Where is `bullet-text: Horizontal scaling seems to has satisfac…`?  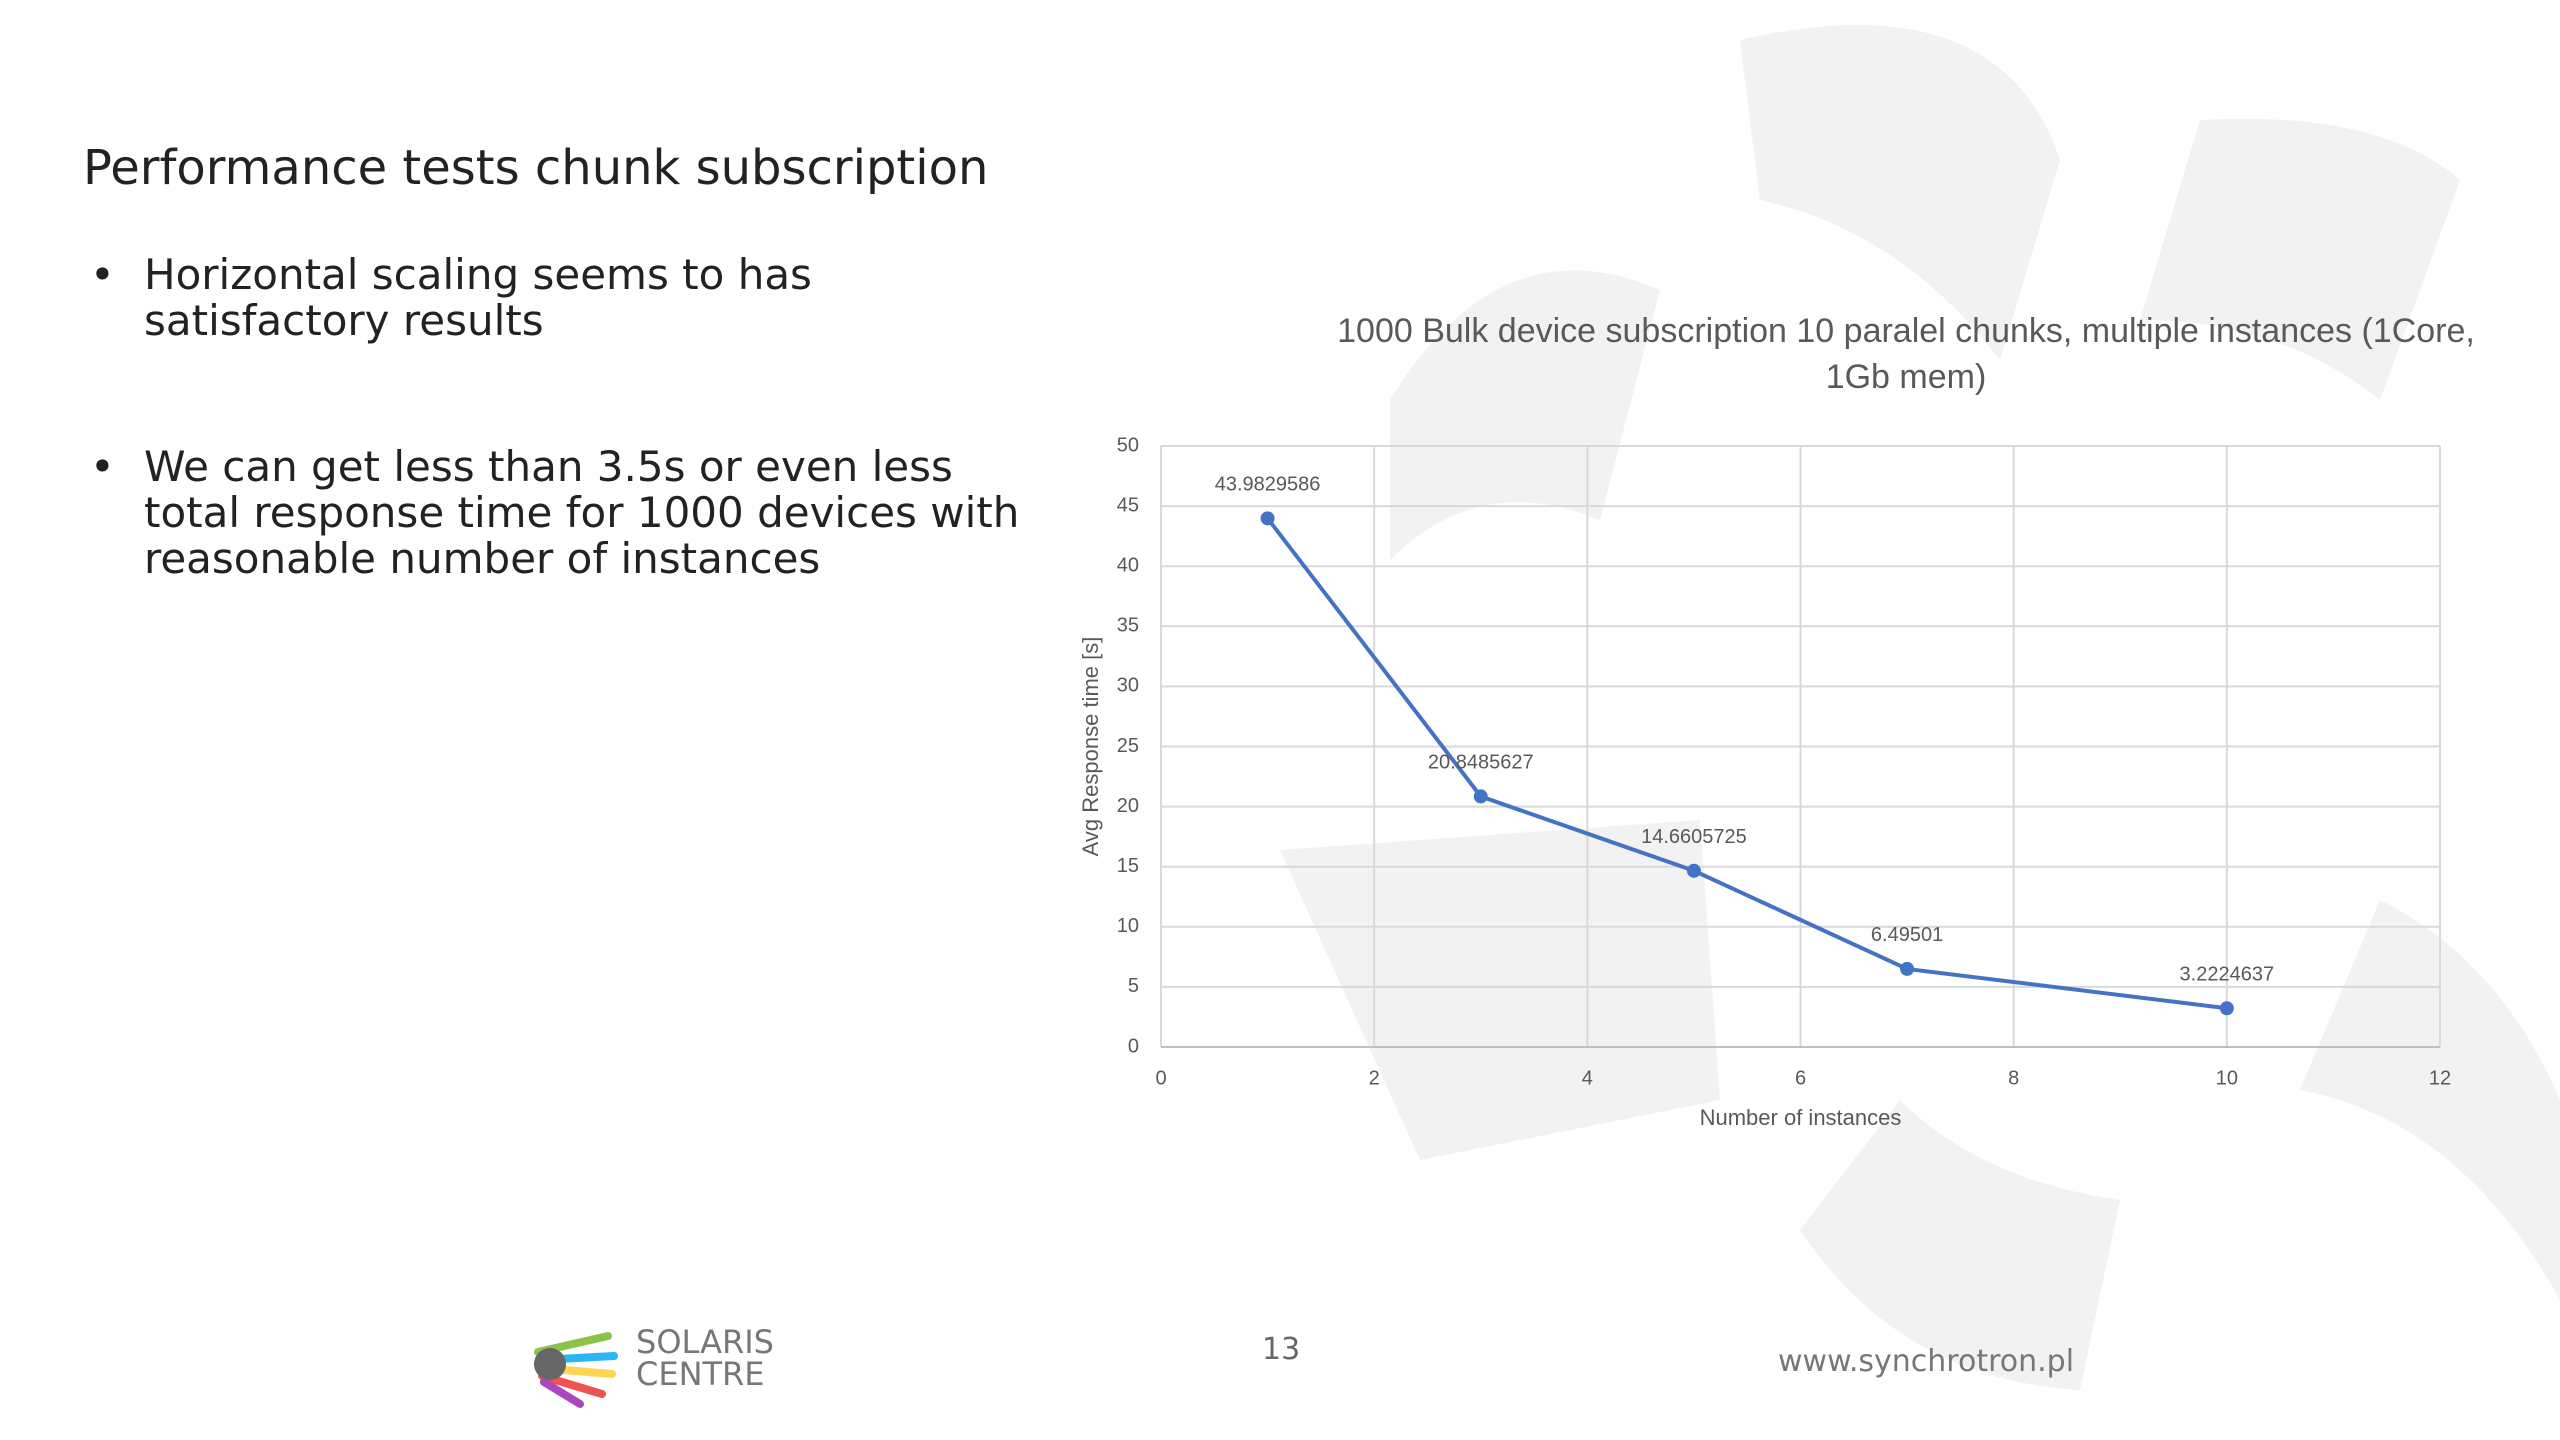 bullet-text: Horizontal scaling seems to has satisfac… is located at coordinates (478, 297).